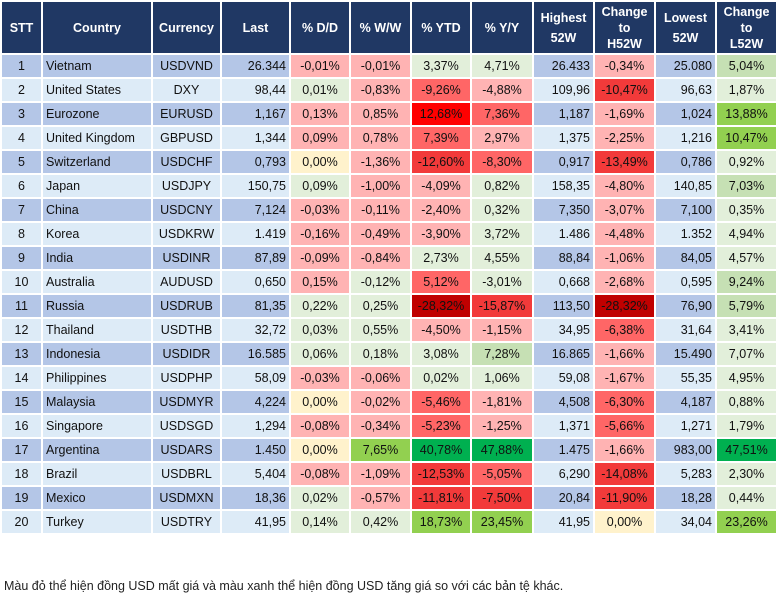 This screenshot has width=777, height=602. What do you see at coordinates (502, 306) in the screenshot?
I see `cell-yy: -15,87%` at bounding box center [502, 306].